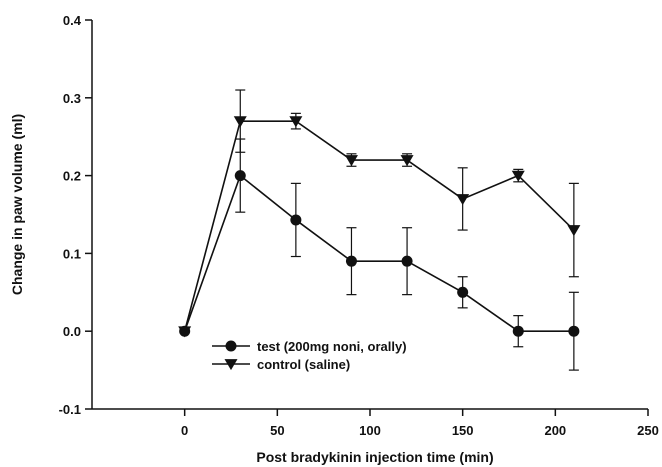 The width and height of the screenshot is (662, 467). I want to click on x-tick-label: 0, so click(184, 430).